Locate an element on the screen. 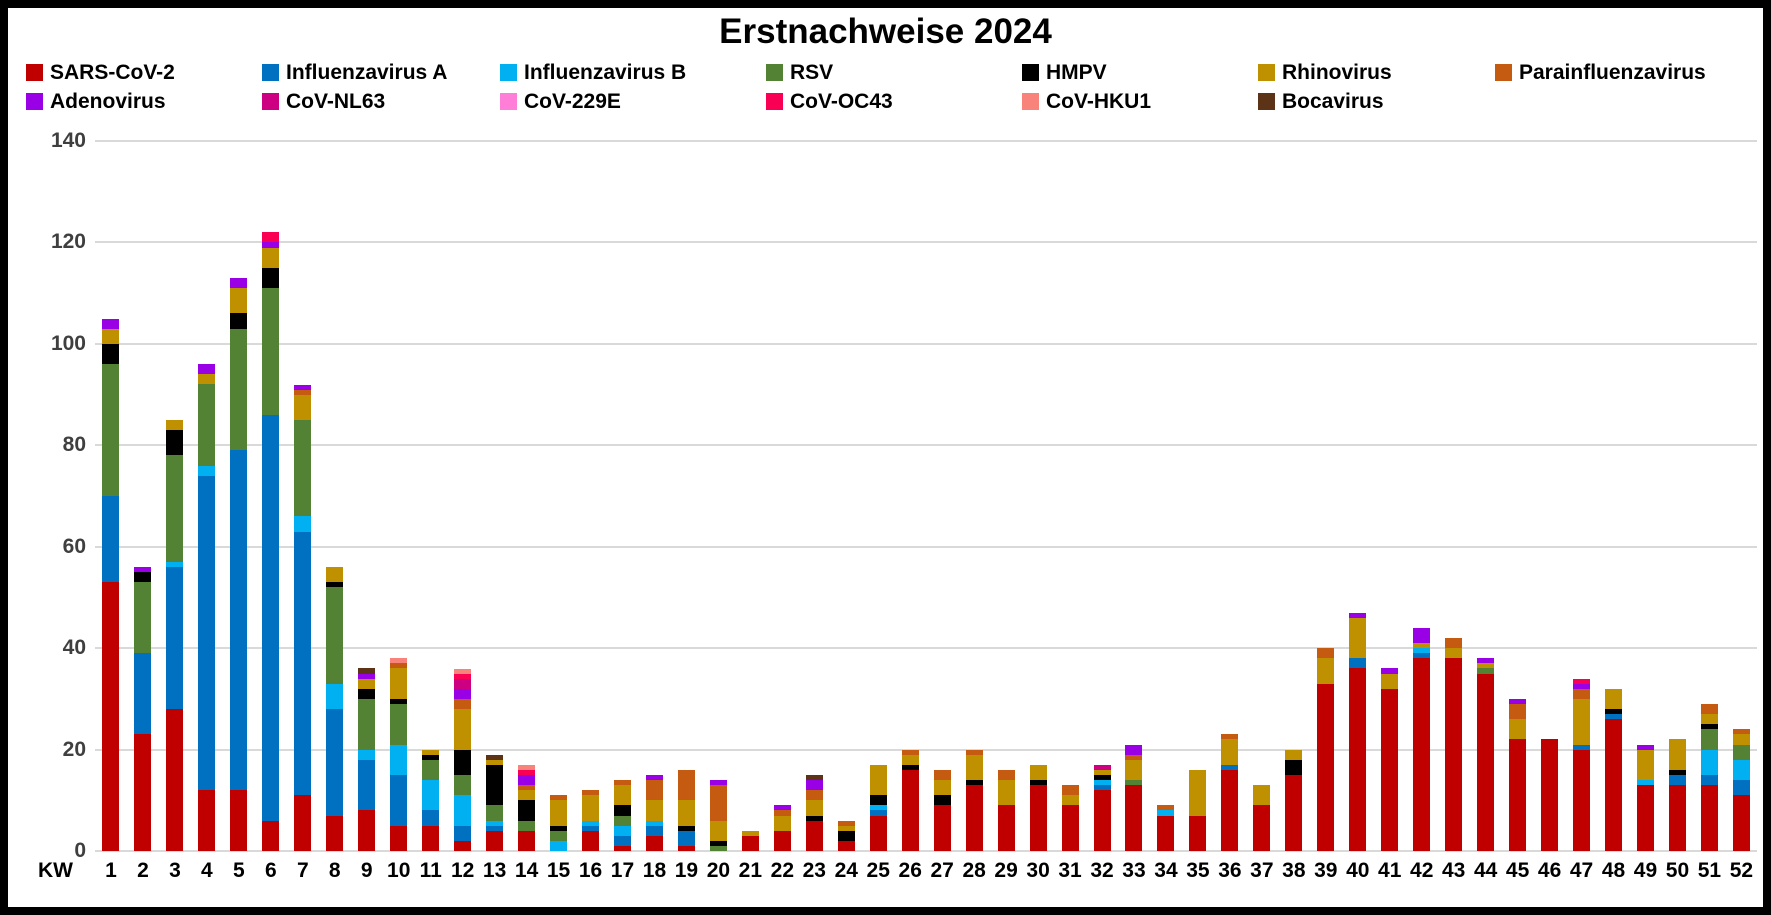  legend-item-CoV-NL63: CoV-NL63 is located at coordinates (381, 102).